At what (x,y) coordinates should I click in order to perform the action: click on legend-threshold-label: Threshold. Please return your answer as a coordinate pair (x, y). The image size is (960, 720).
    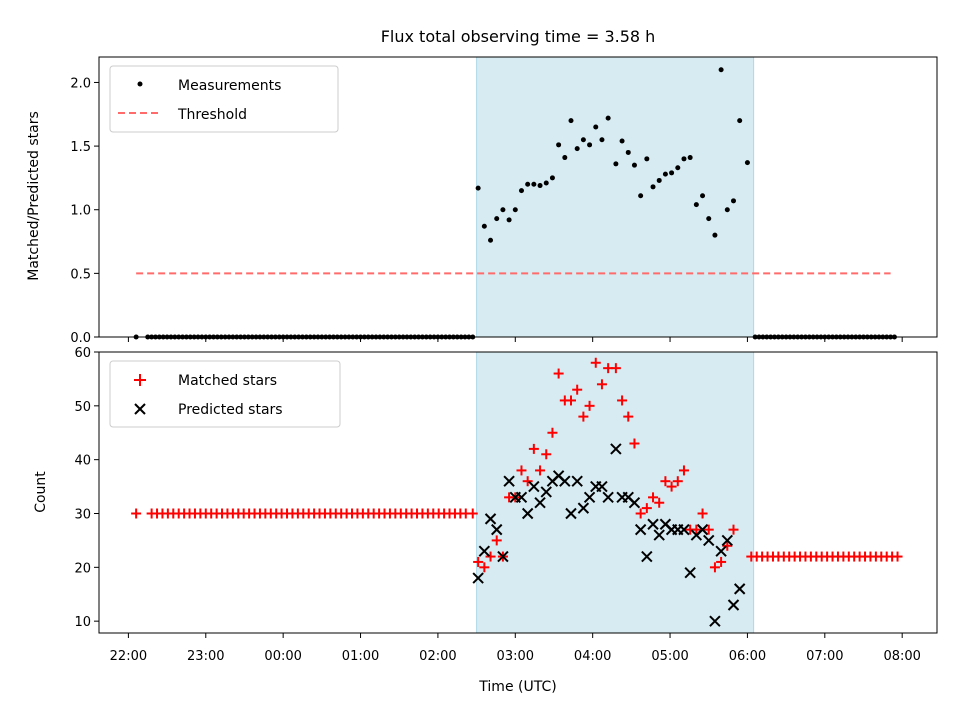
    Looking at the image, I should click on (212, 115).